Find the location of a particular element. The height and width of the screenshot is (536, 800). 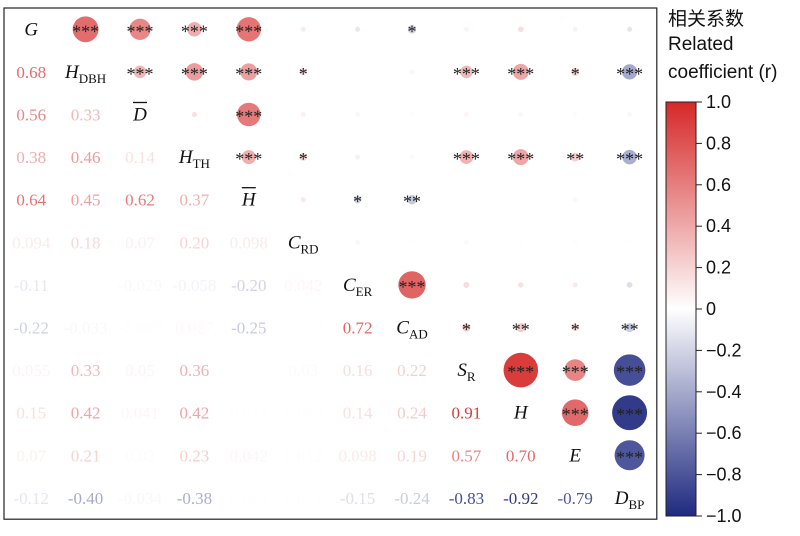

coefficient-label: -0.83 is located at coordinates (466, 498).